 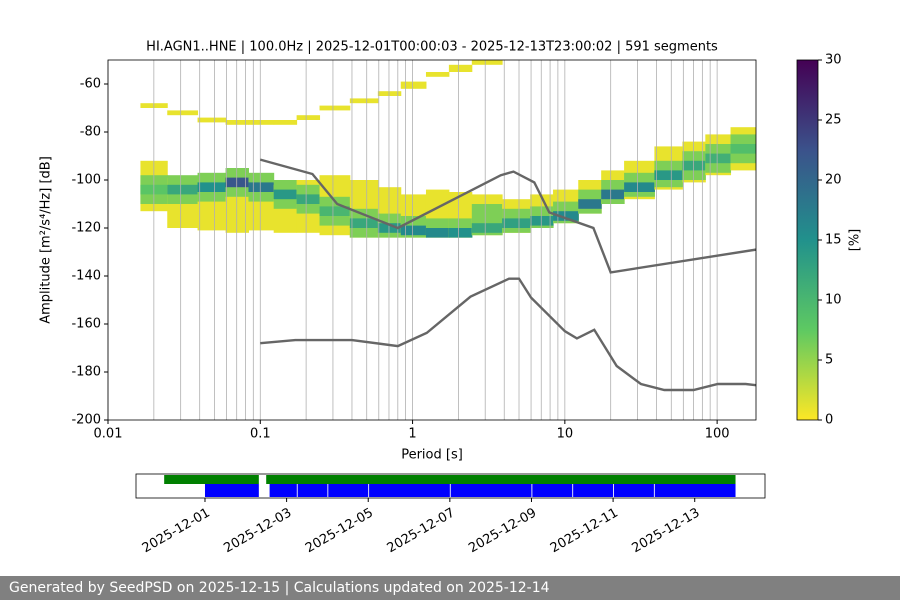 I want to click on y-tick-label: -60, so click(x=90, y=84).